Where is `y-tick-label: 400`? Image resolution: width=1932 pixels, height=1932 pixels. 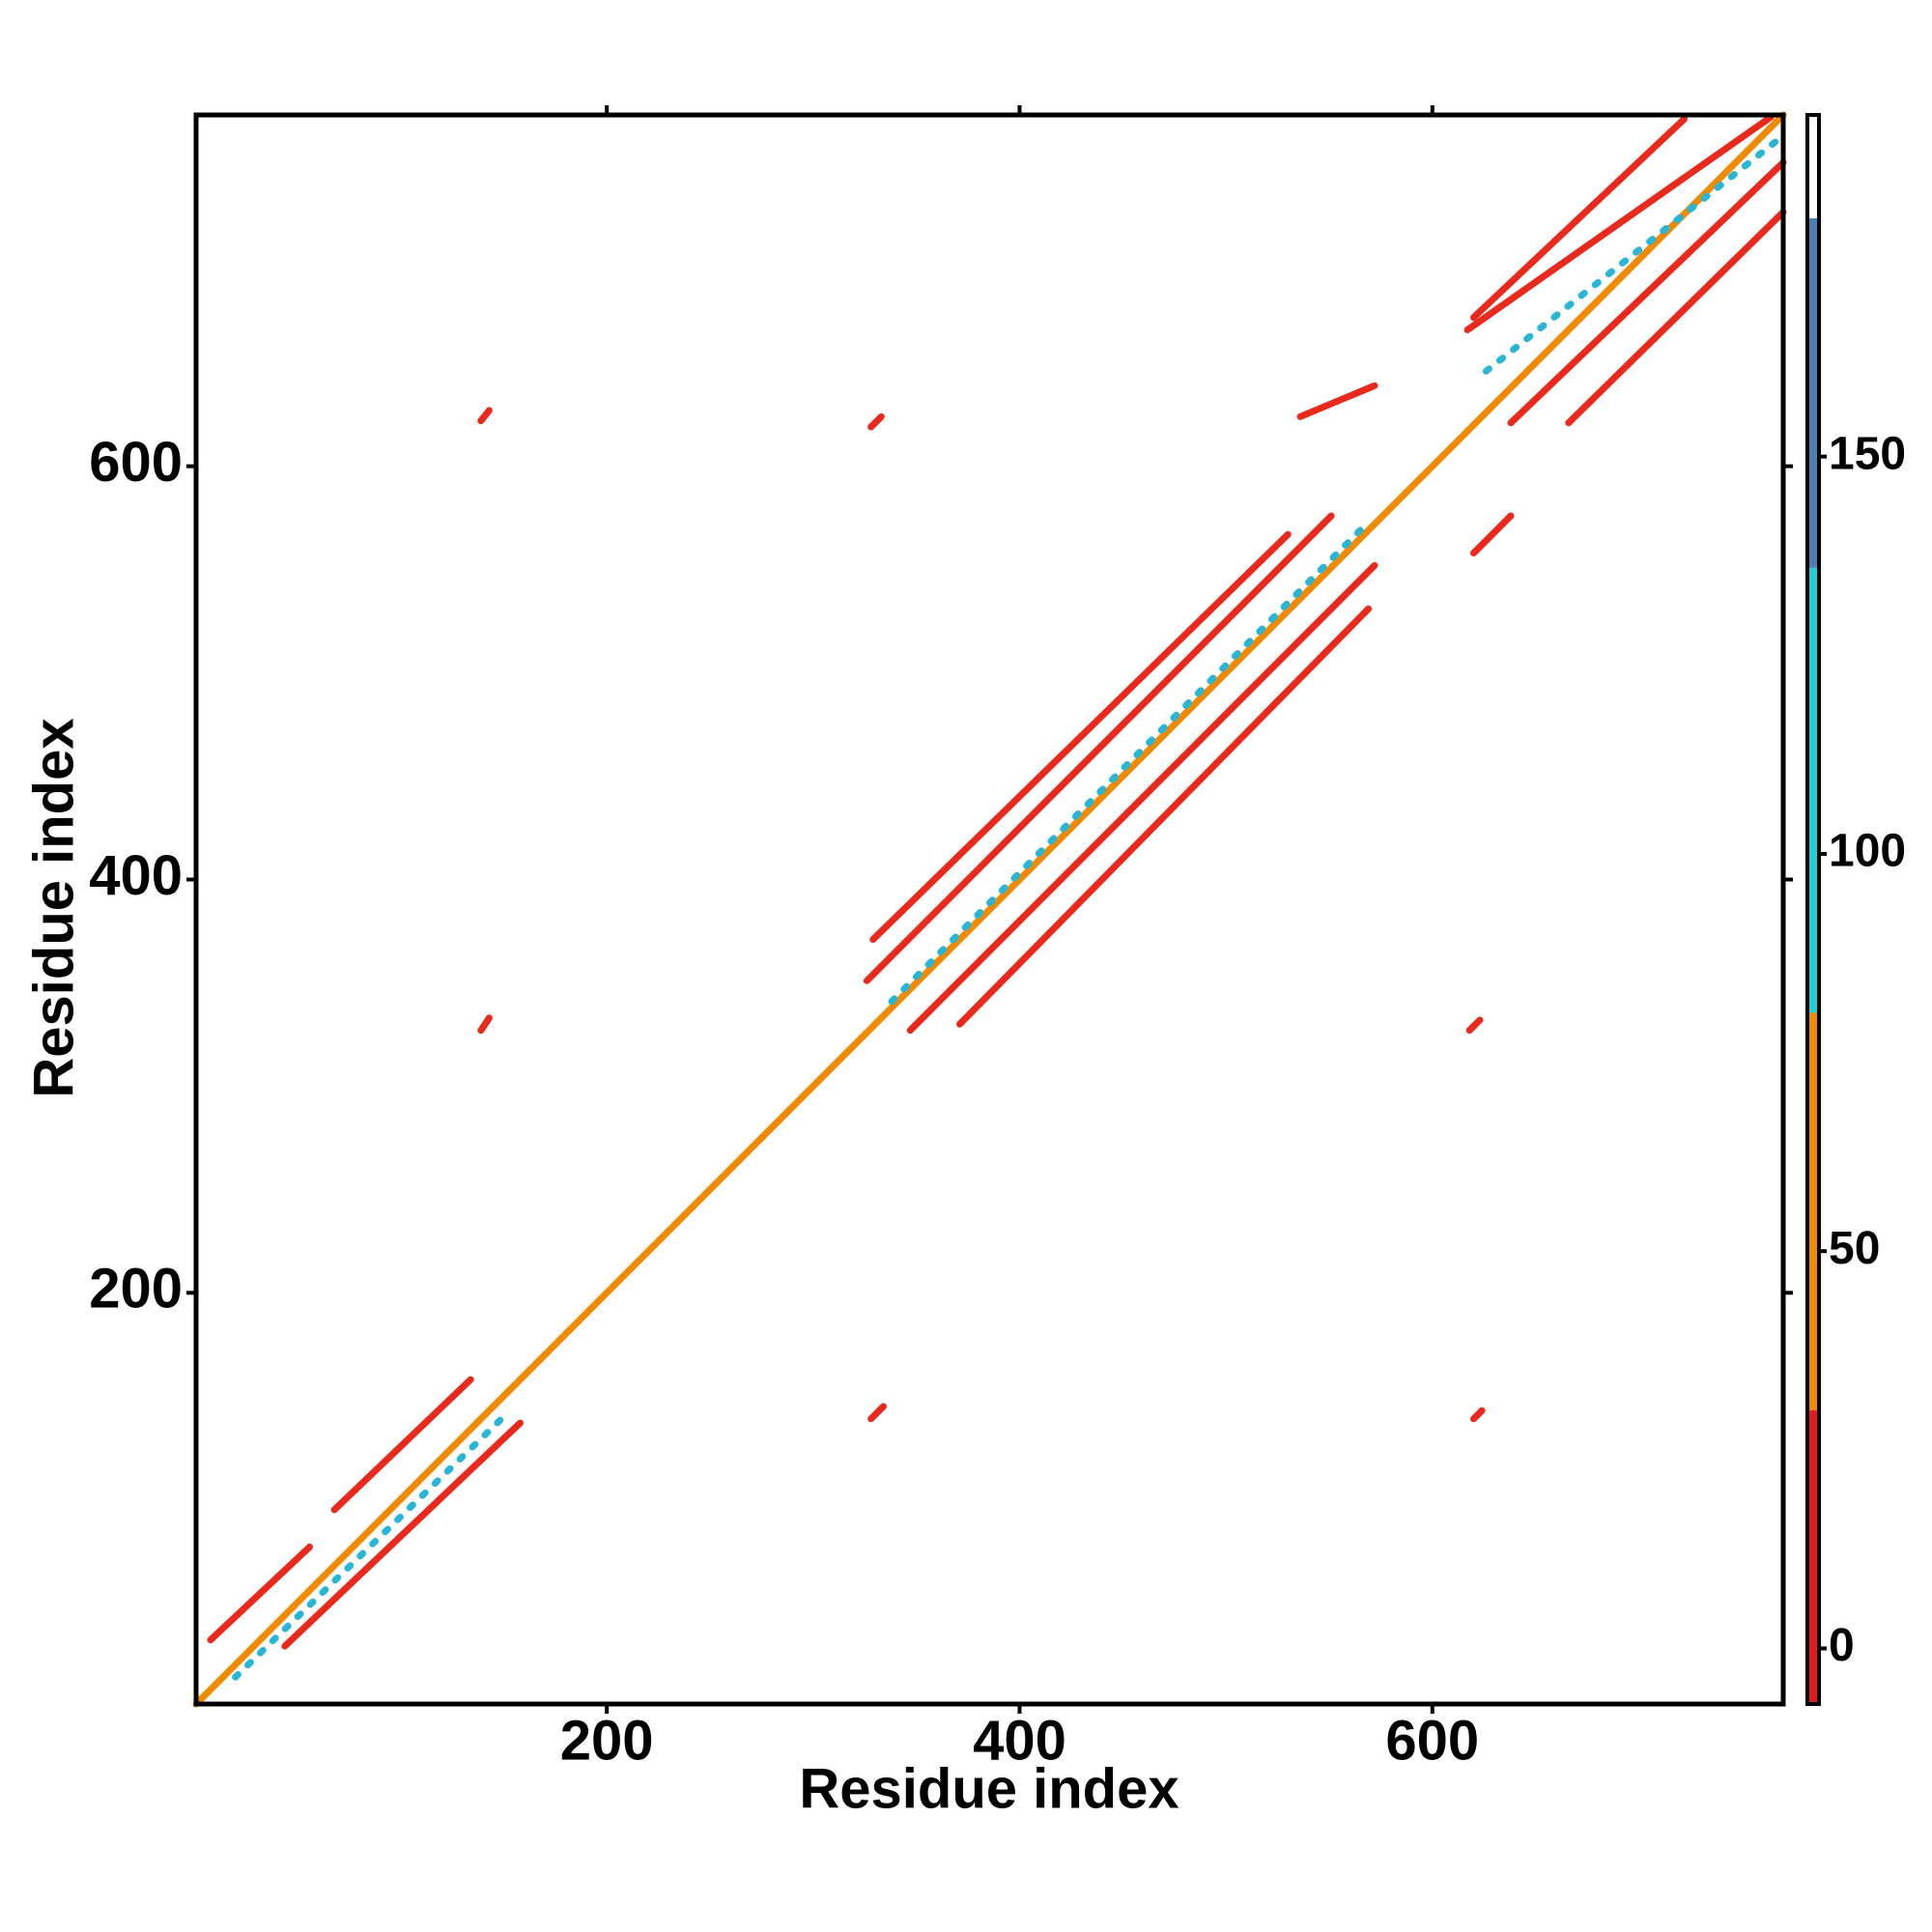
y-tick-label: 400 is located at coordinates (136, 875).